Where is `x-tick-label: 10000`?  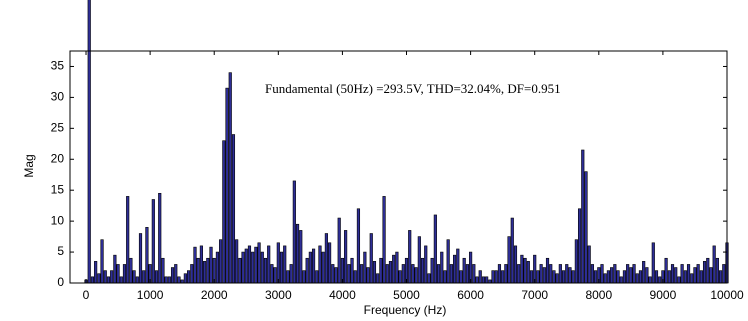
x-tick-label: 10000 is located at coordinates (727, 295).